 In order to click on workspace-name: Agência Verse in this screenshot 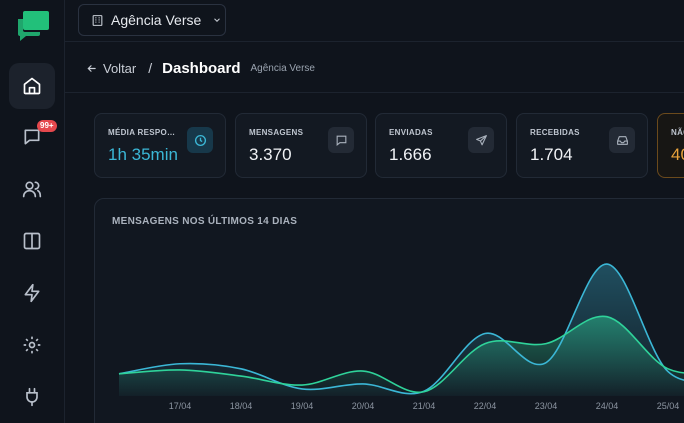, I will do `click(156, 20)`.